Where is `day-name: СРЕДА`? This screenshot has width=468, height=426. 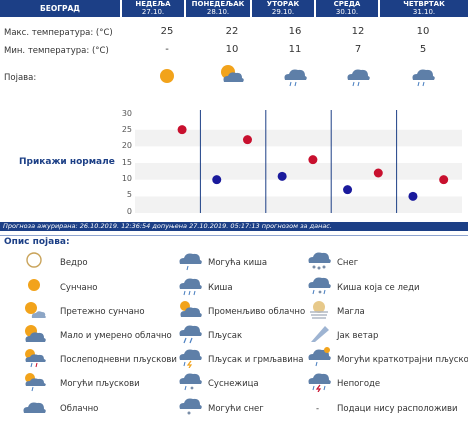
day-name: СРЕДА is located at coordinates (347, 4).